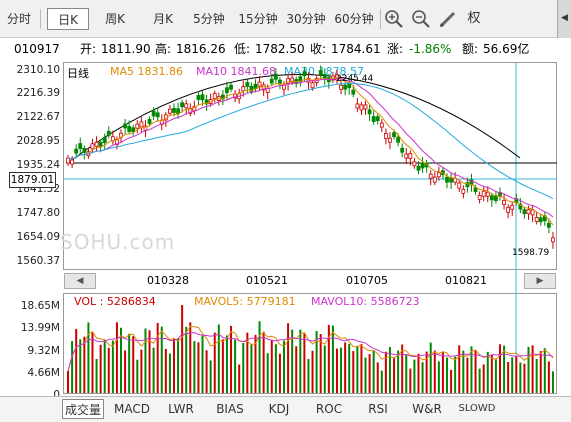 The image size is (571, 422). I want to click on zoom-in-icon, so click(394, 19).